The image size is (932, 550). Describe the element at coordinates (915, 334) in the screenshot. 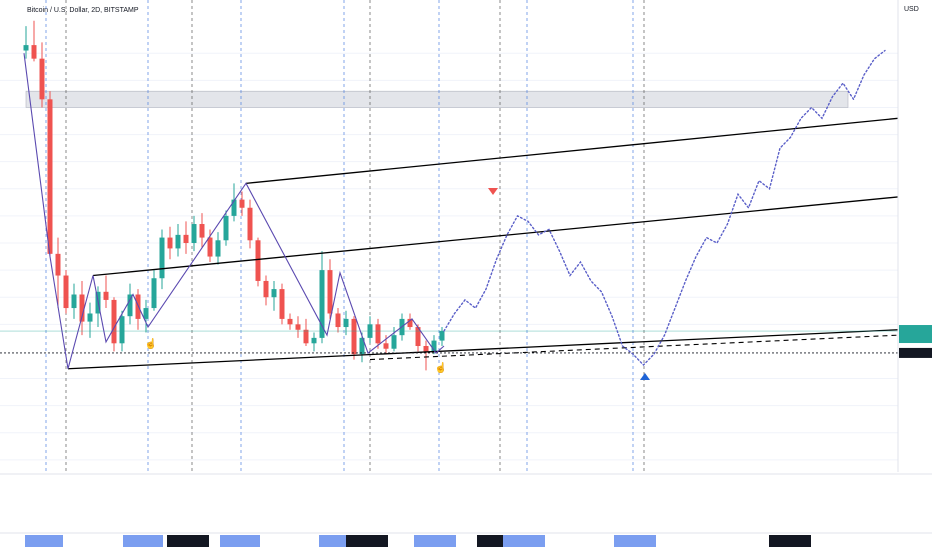

I see `current-price-tag` at that location.